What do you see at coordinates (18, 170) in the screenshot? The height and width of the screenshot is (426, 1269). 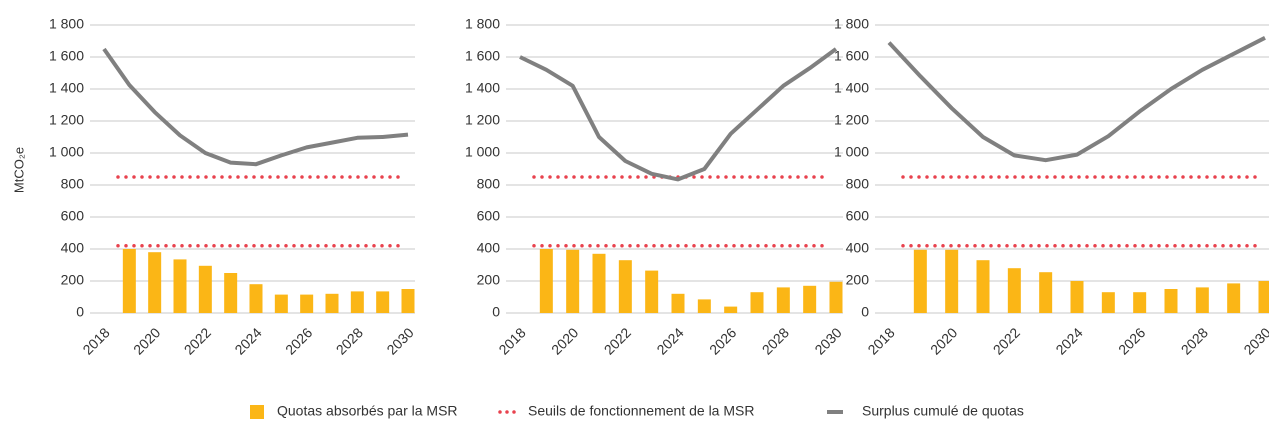 I see `y-axis-label: MtCO₂e` at bounding box center [18, 170].